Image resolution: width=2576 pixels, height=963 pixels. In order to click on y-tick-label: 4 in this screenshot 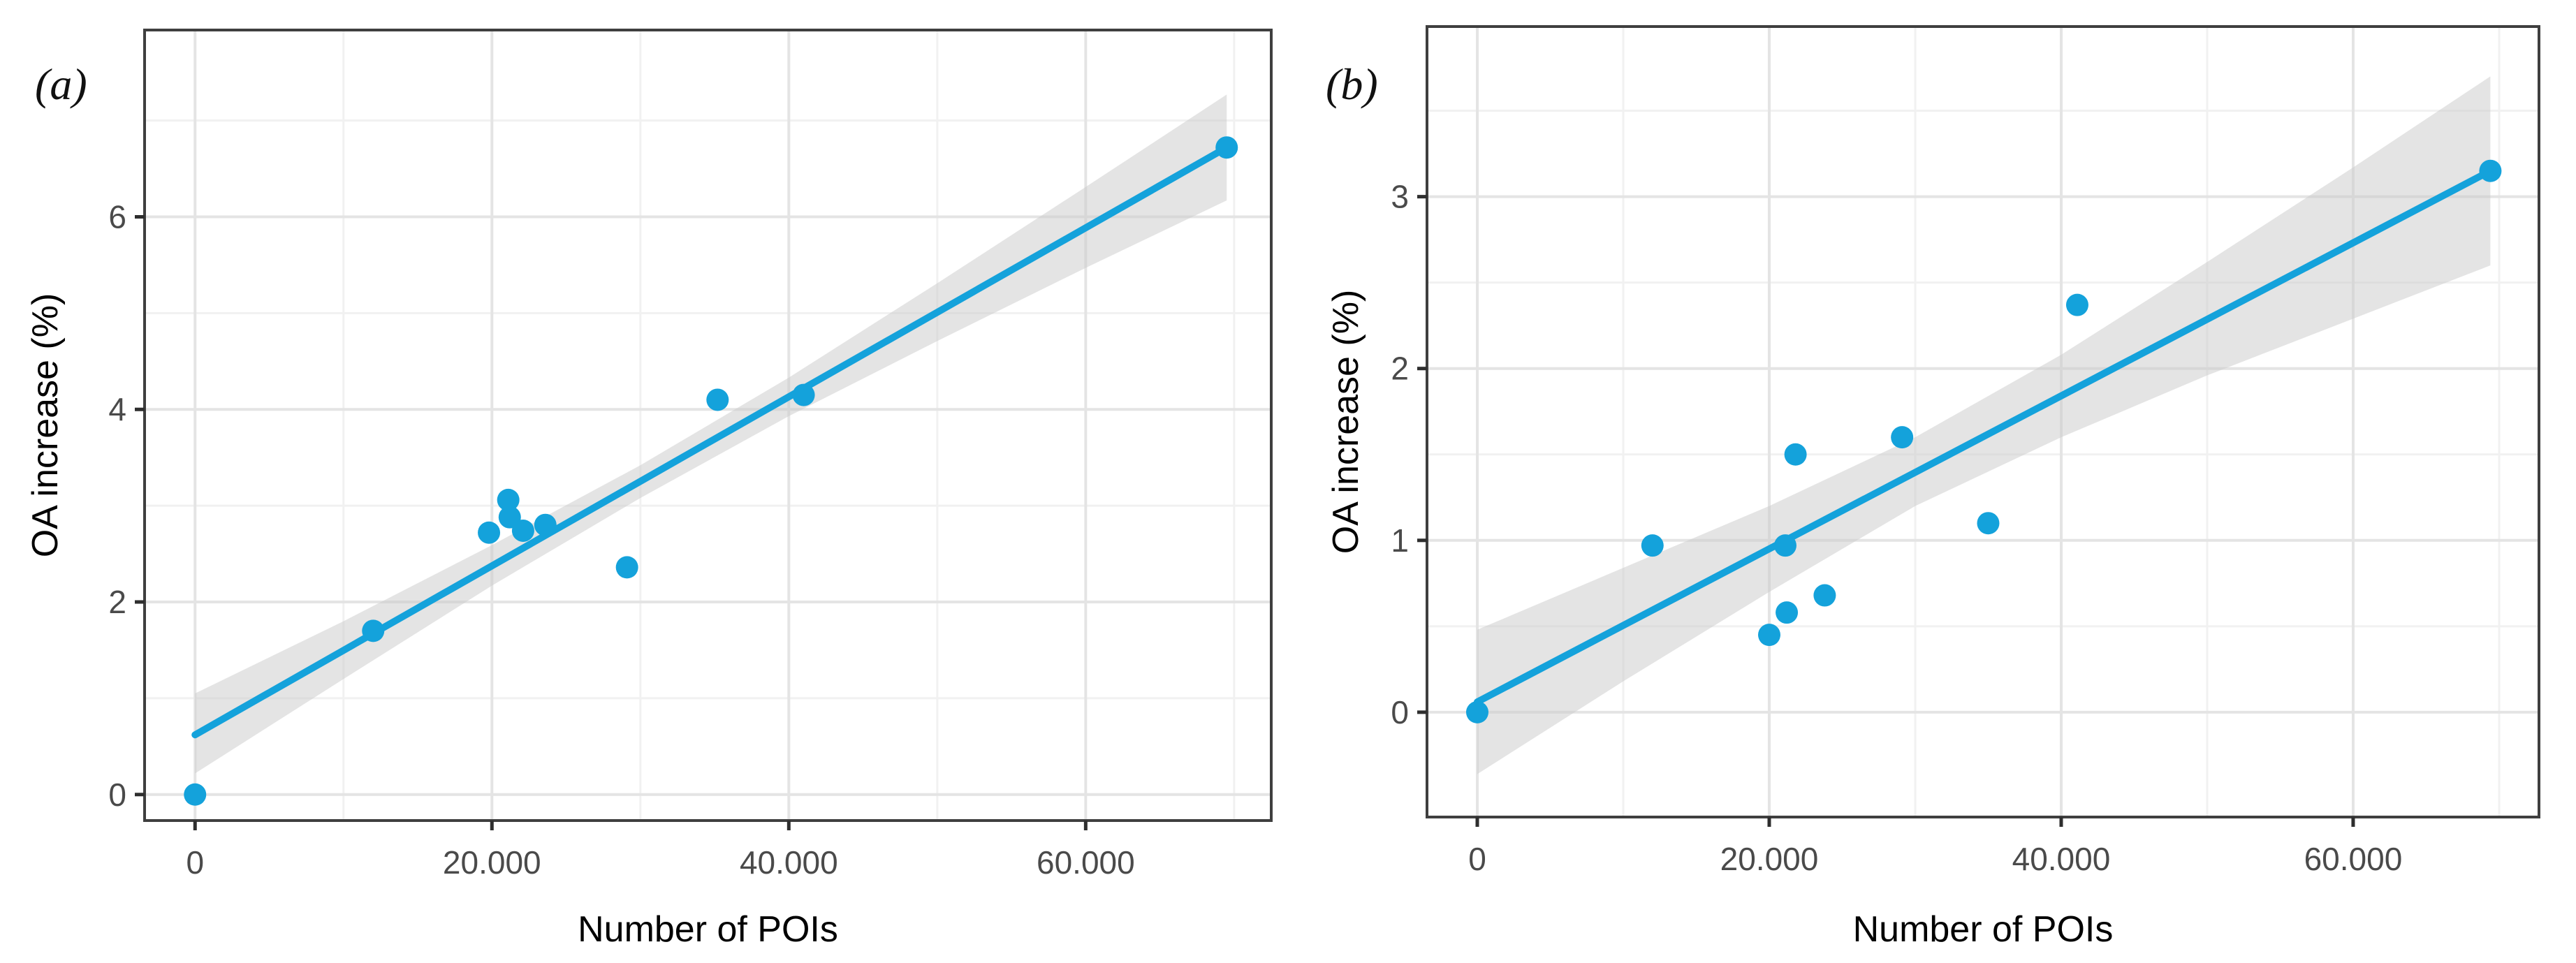, I will do `click(117, 409)`.